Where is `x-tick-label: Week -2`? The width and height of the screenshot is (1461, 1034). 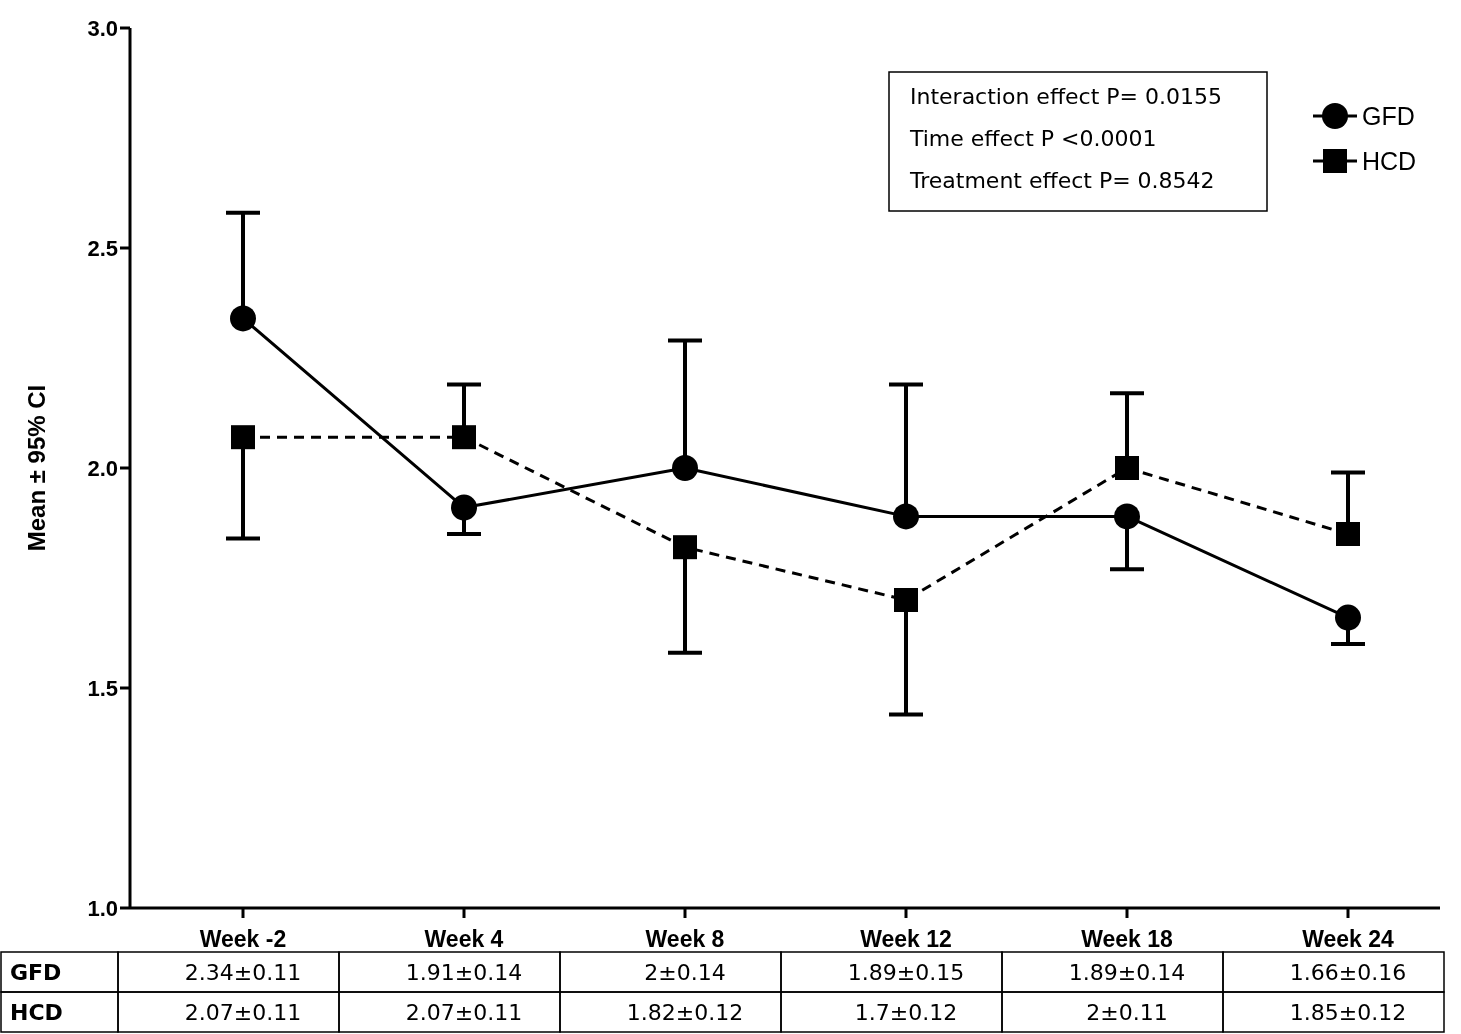
x-tick-label: Week -2 is located at coordinates (243, 939).